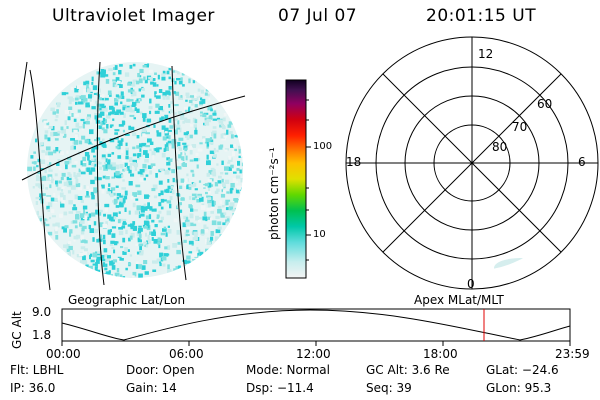 This screenshot has width=600, height=400. Describe the element at coordinates (296, 179) in the screenshot. I see `colorbar-scale` at that location.